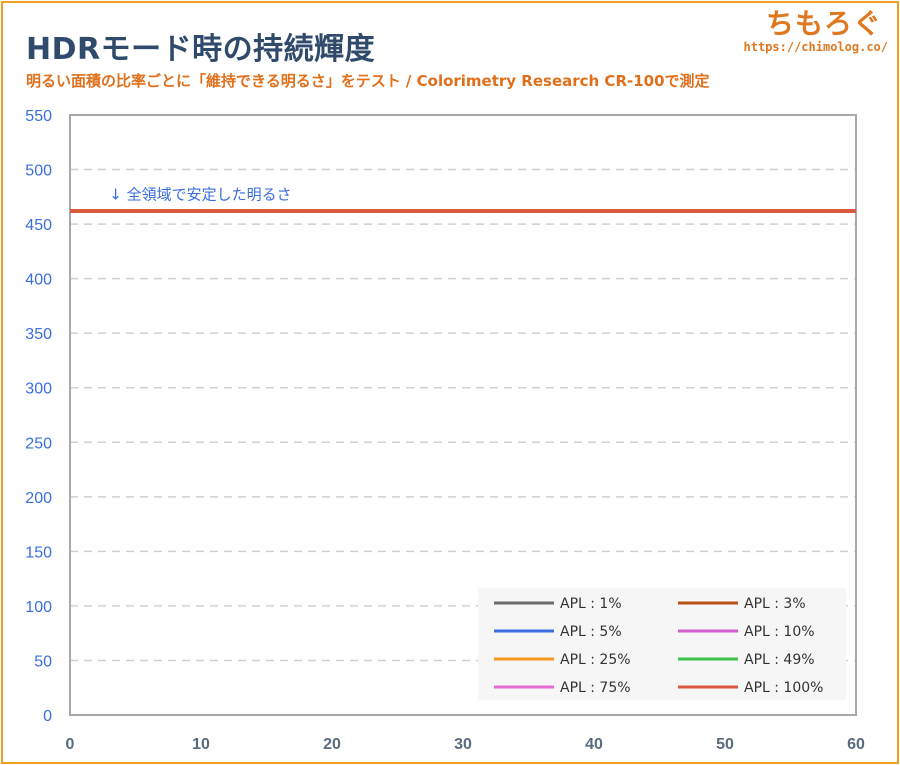  What do you see at coordinates (38, 389) in the screenshot?
I see `y-tick-label: 300` at bounding box center [38, 389].